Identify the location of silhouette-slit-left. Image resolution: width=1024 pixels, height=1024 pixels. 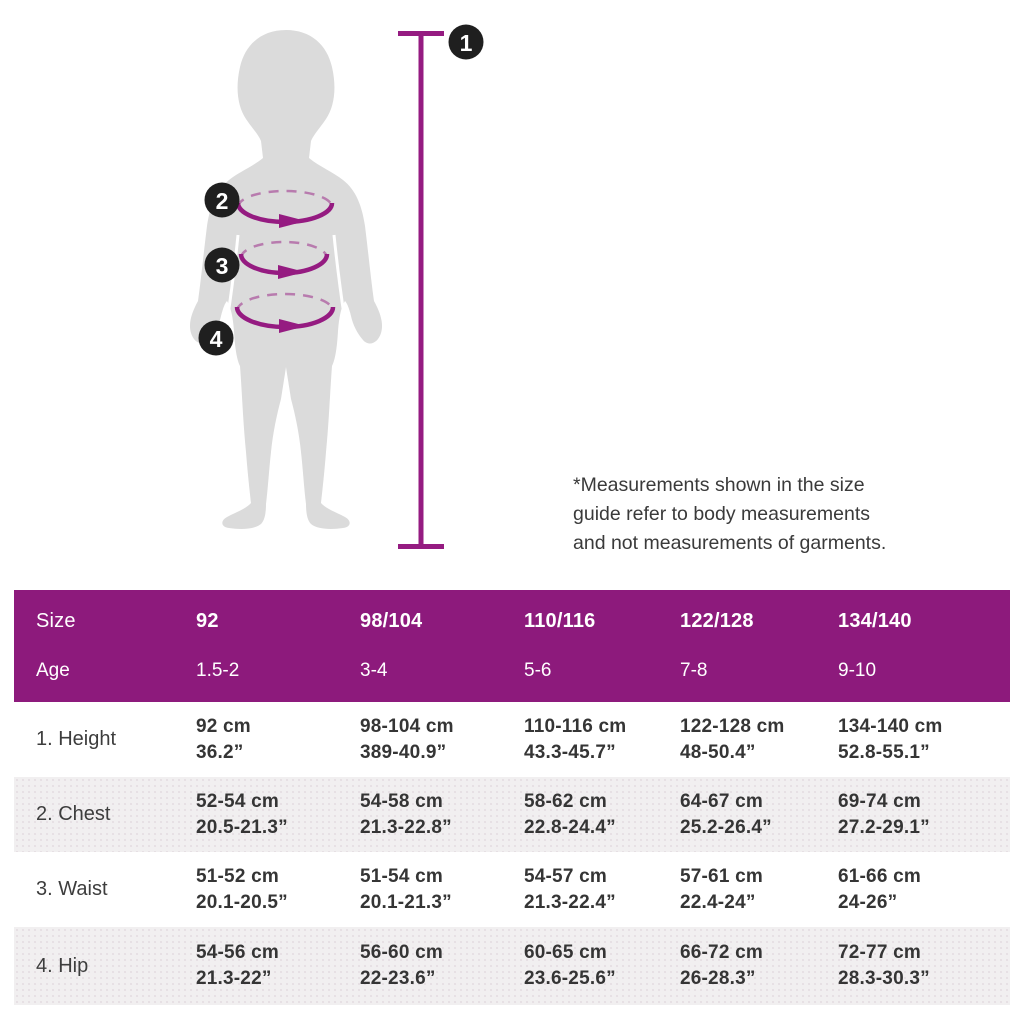
(232, 278).